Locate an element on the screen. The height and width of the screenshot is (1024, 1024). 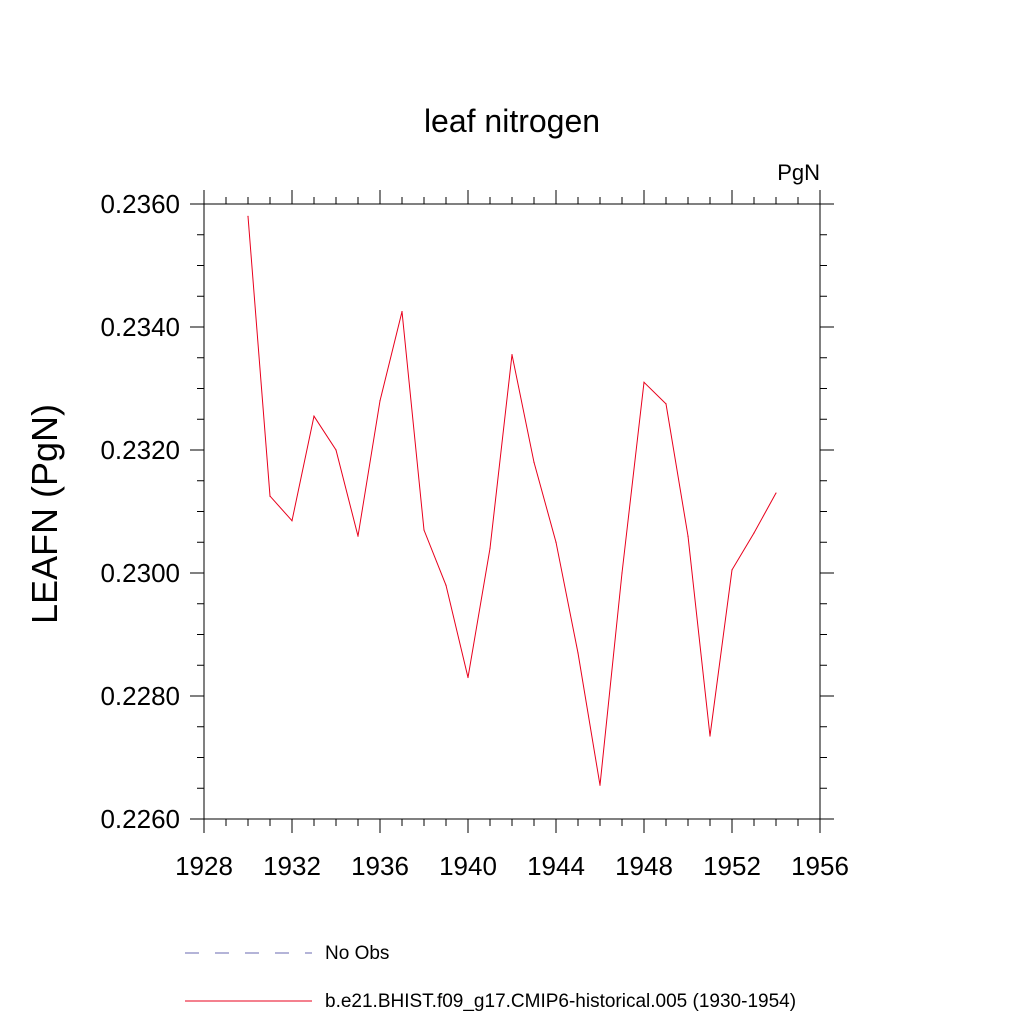
x-tick-label: 1936 is located at coordinates (380, 866).